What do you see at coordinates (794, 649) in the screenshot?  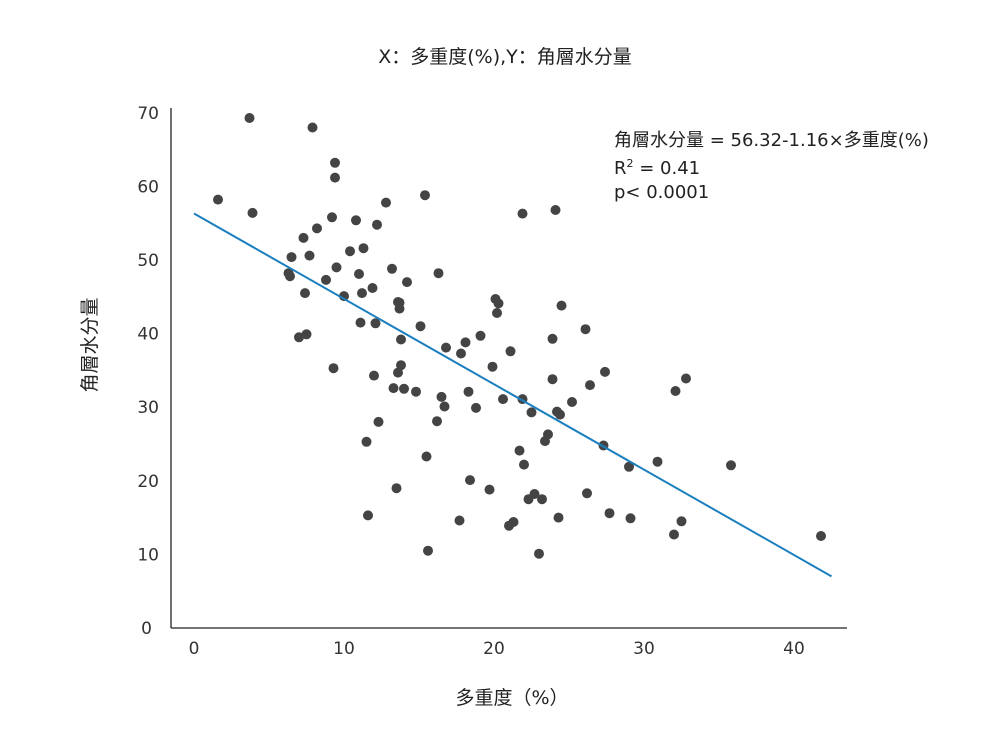 I see `x-tick-label: 40` at bounding box center [794, 649].